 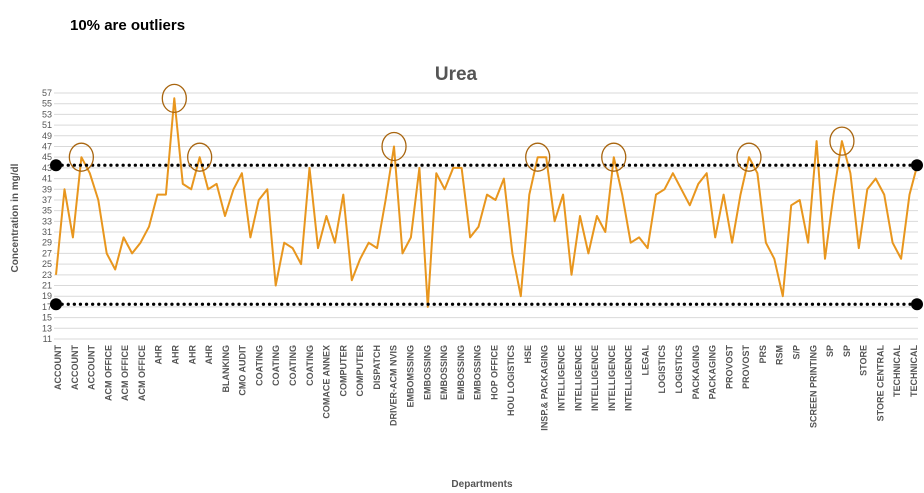 What do you see at coordinates (47, 168) in the screenshot?
I see `y-tick-label: 43` at bounding box center [47, 168].